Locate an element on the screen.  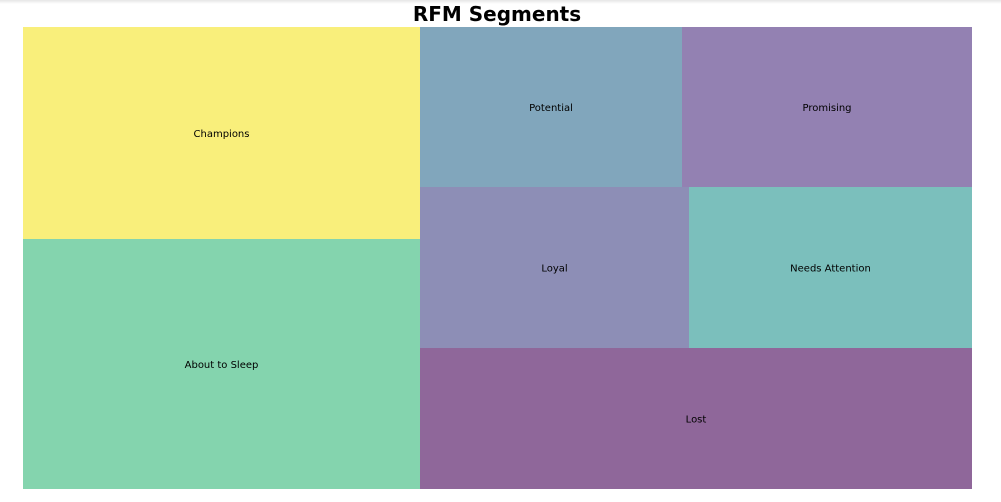
tile-label-loyal: Loyal is located at coordinates (554, 269).